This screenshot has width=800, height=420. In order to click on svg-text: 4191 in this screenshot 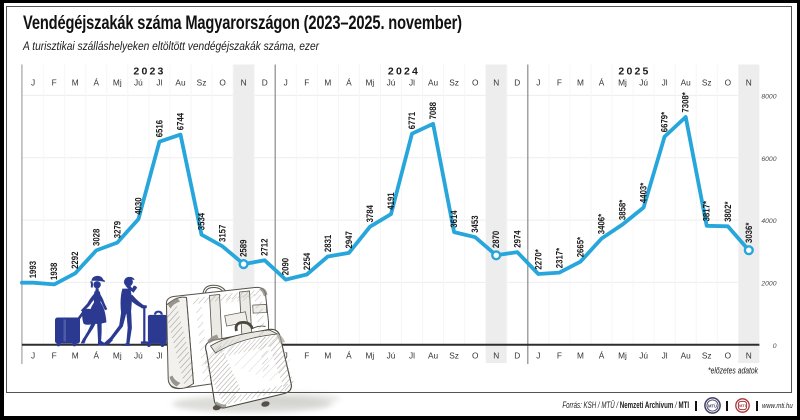, I will do `click(390, 200)`.